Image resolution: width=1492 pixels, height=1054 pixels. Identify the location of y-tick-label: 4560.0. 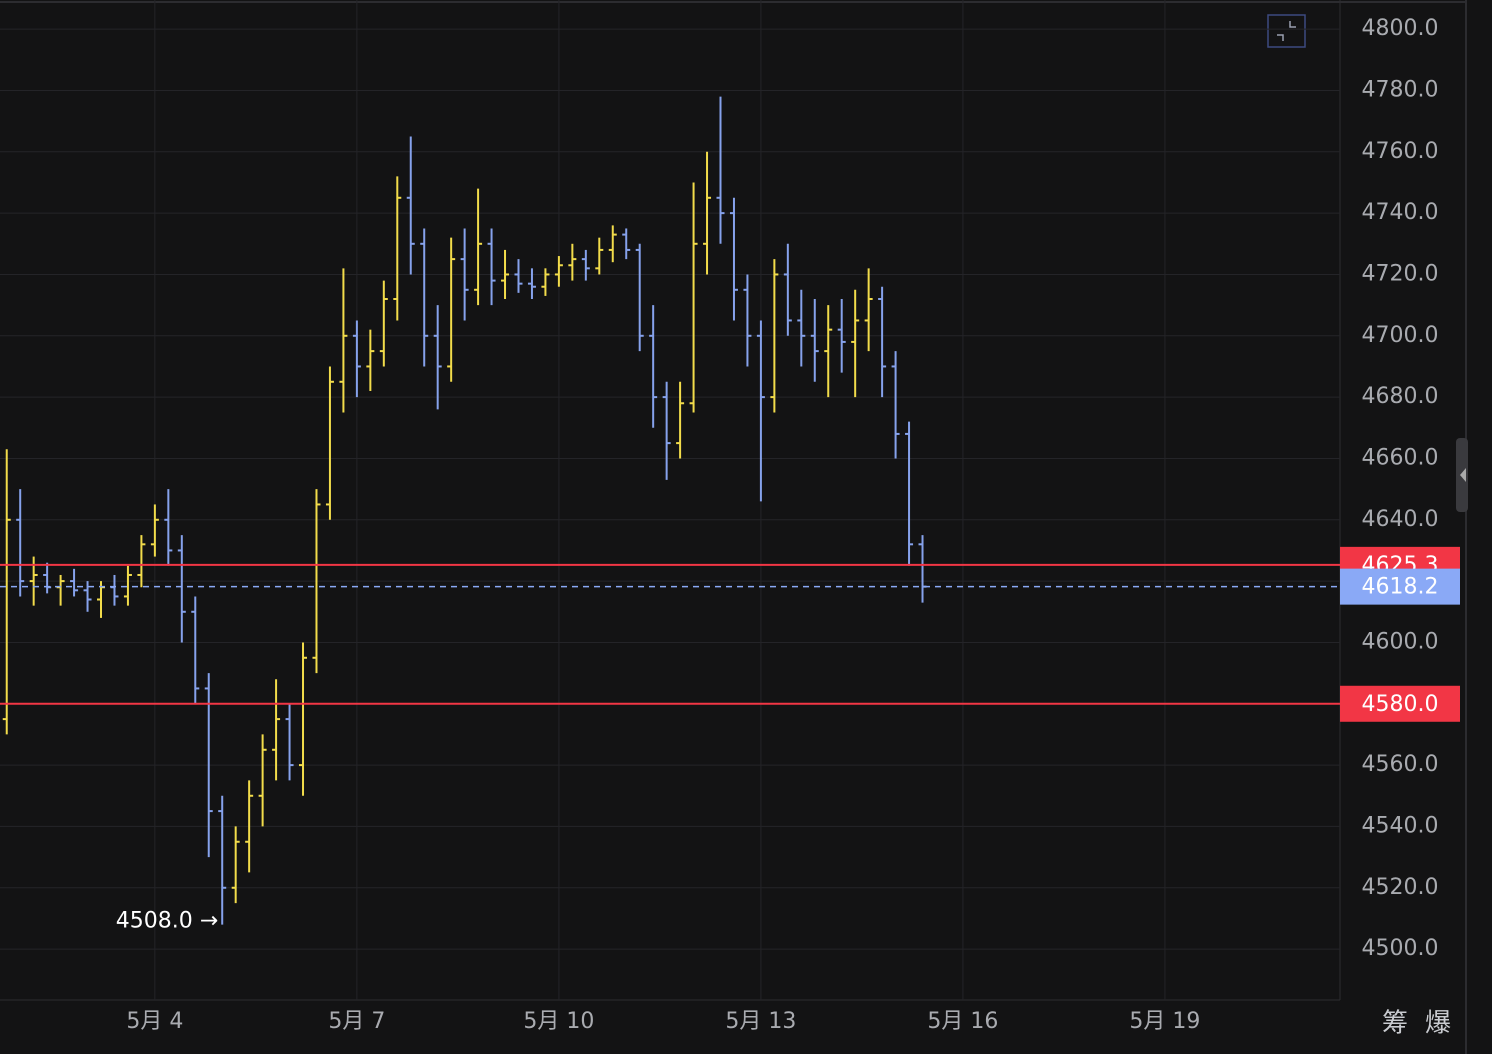
(1400, 764).